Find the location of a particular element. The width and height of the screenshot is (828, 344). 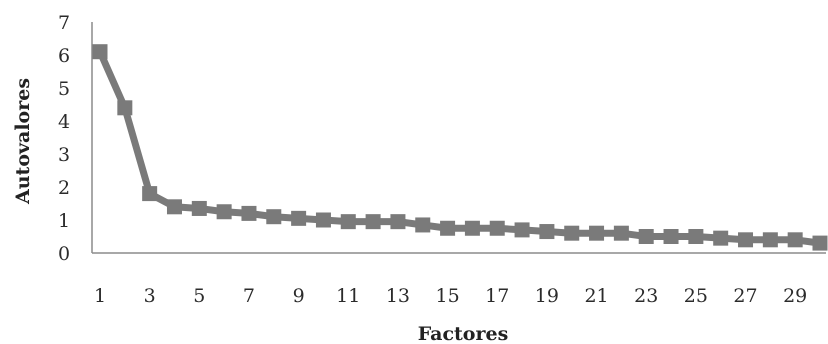

x-tick-label: 1 is located at coordinates (100, 296).